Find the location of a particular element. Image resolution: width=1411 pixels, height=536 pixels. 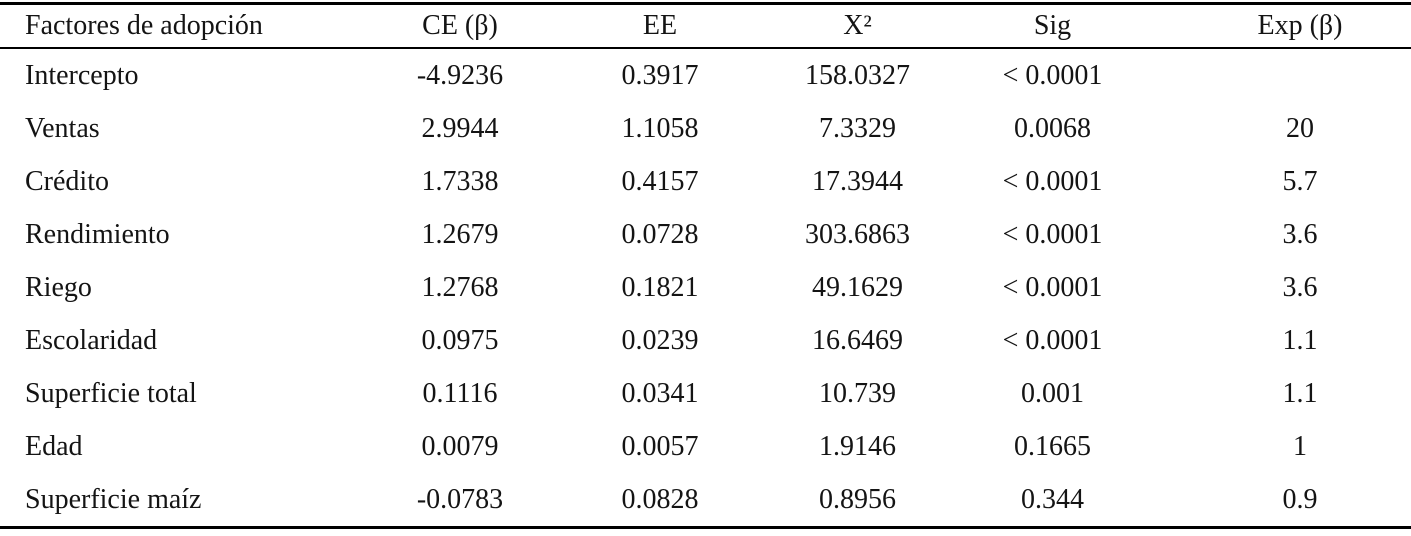

cell-chi-squared: 7.3329 is located at coordinates (857, 128).